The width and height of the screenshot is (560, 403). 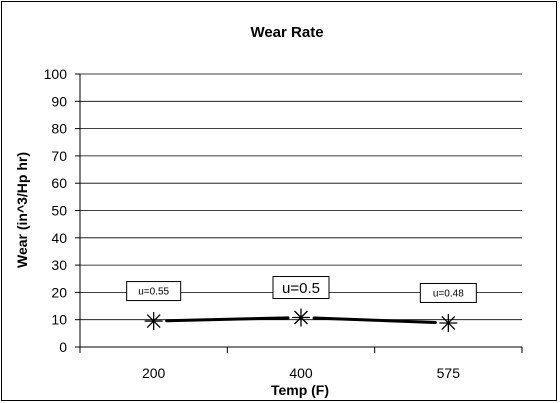 I want to click on y-axis-ticks: 0 10 20 30 40 50 60 70 80 90 100, so click(x=62, y=210).